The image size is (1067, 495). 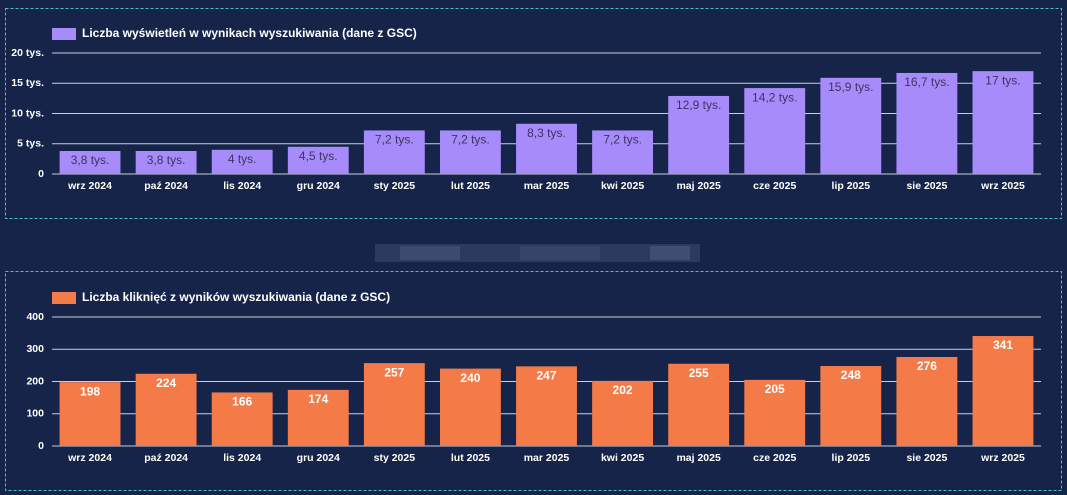 I want to click on data-label: 198, so click(x=90, y=391).